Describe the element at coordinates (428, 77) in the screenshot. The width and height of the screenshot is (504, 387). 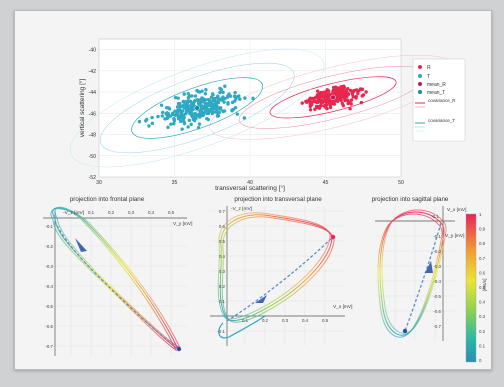
I see `legend-label-t: T` at that location.